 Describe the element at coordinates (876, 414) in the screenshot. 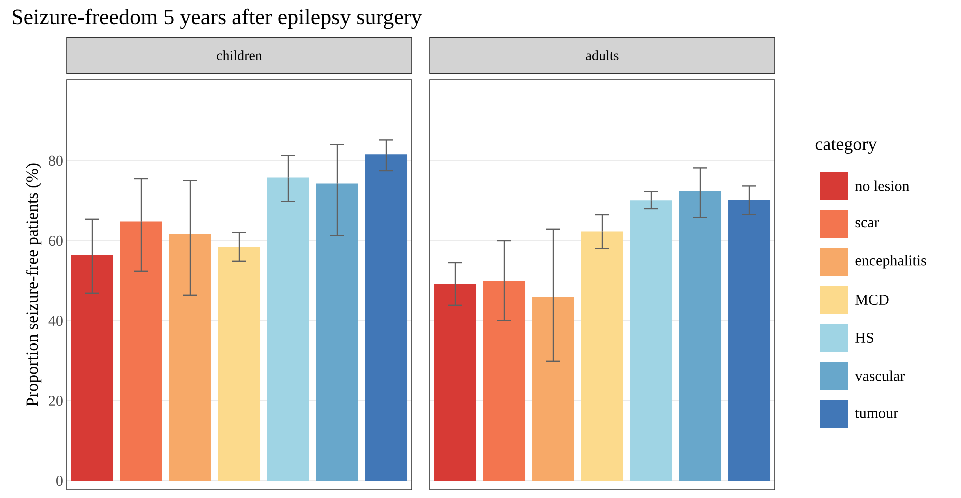

I see `legend-label: tumour` at that location.